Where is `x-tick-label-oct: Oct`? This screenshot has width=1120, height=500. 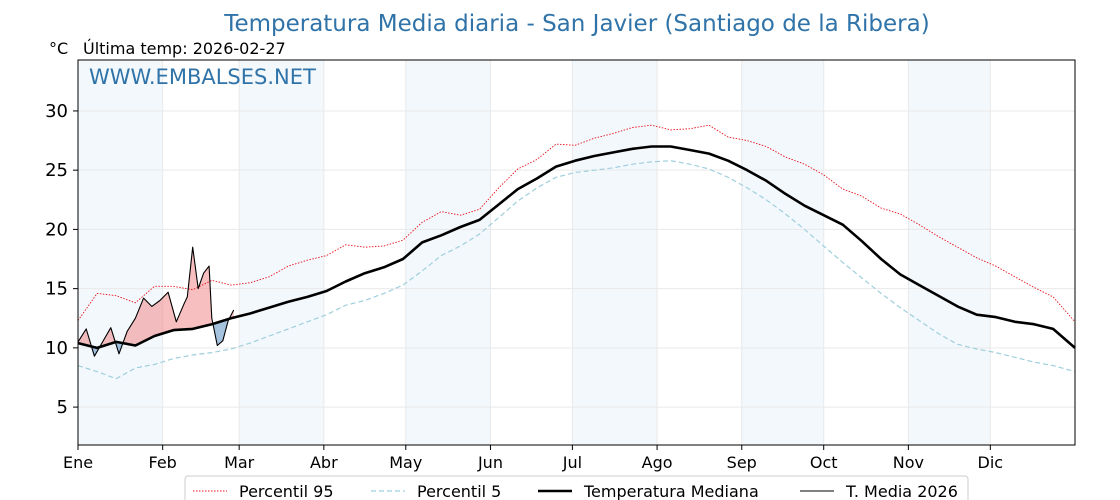 x-tick-label-oct: Oct is located at coordinates (824, 462).